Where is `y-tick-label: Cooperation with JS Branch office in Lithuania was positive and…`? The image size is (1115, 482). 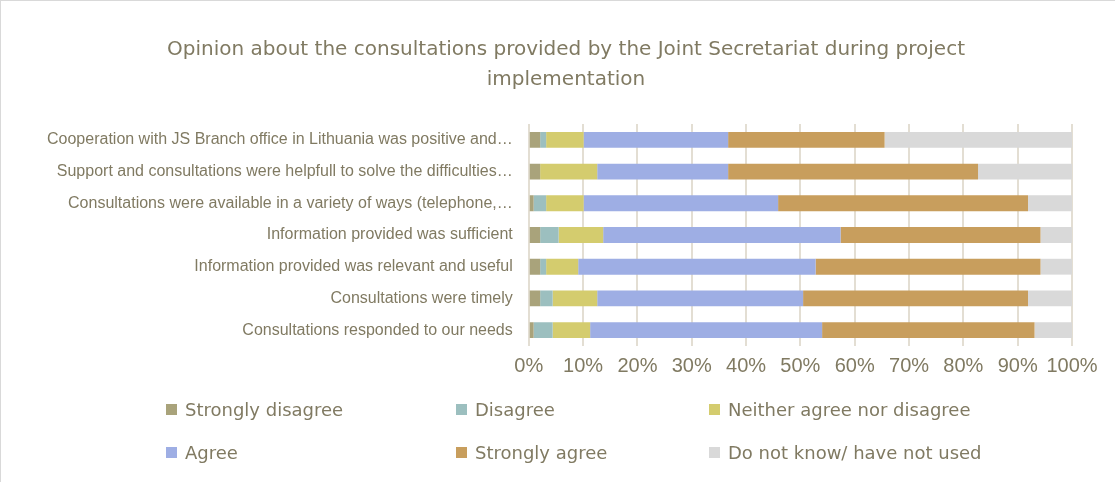
y-tick-label: Cooperation with JS Branch office in Lithuania was positive and… is located at coordinates (280, 139).